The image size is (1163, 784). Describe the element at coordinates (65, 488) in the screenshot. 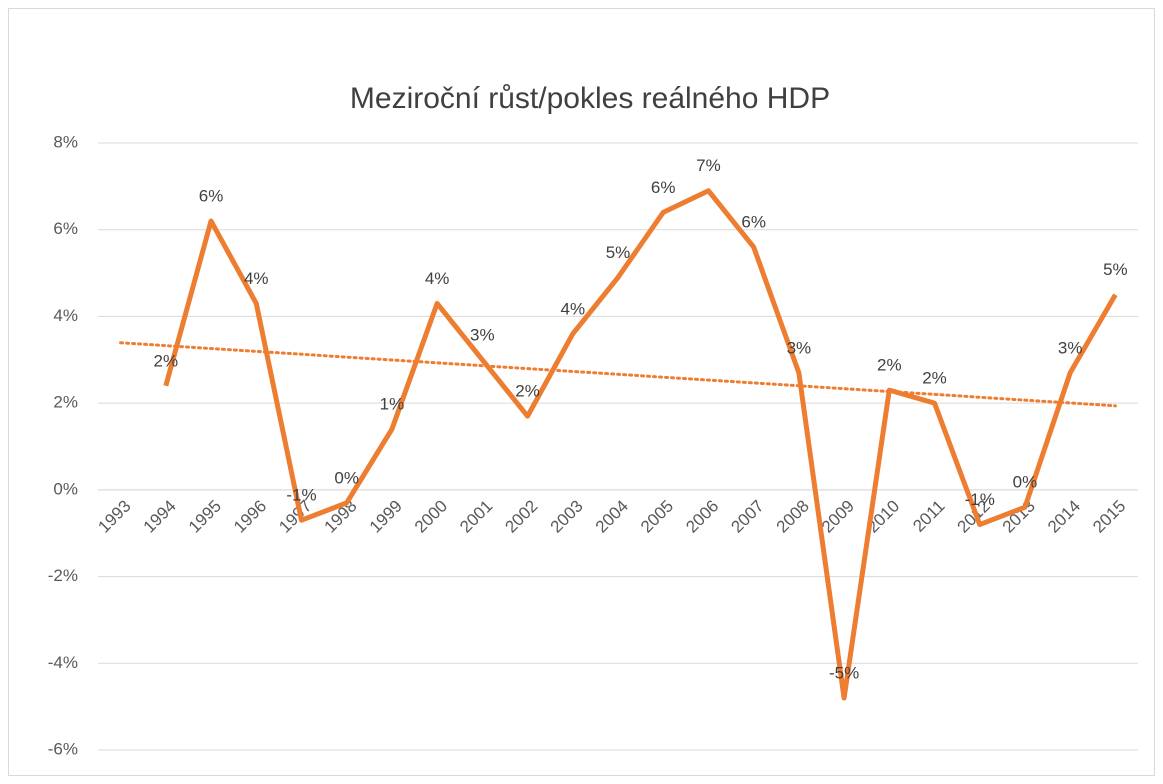

I see `y-tick-label: 0%` at that location.